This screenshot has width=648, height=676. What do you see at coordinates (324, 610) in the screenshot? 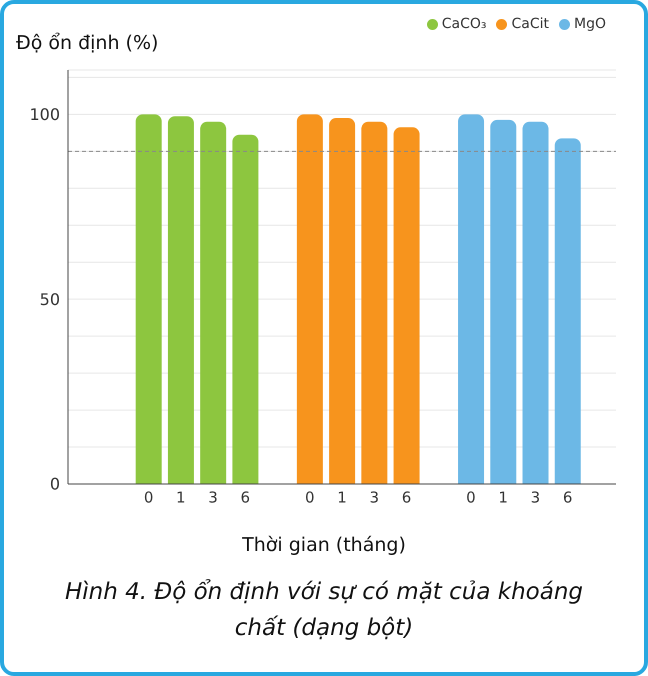
I see `text: Hình 4. Độ ổn định với sự có mặt của khoáng chất (dạng bột)` at bounding box center [324, 610].